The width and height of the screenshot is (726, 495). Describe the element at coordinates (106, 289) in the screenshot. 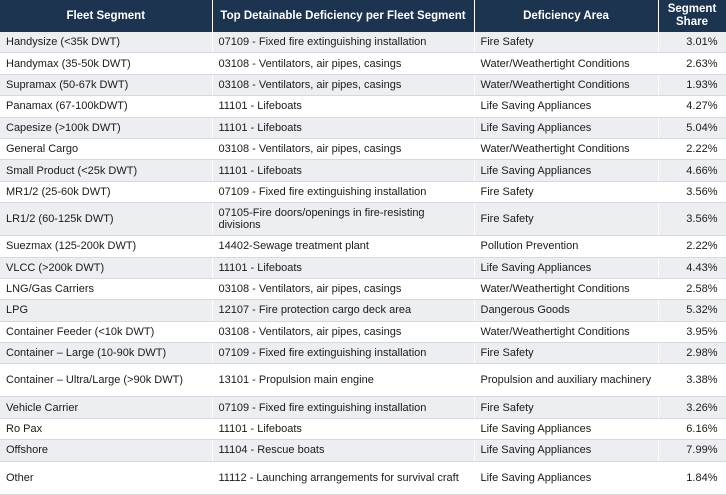

I see `fleet-segment: LNG/Gas Carriers` at that location.